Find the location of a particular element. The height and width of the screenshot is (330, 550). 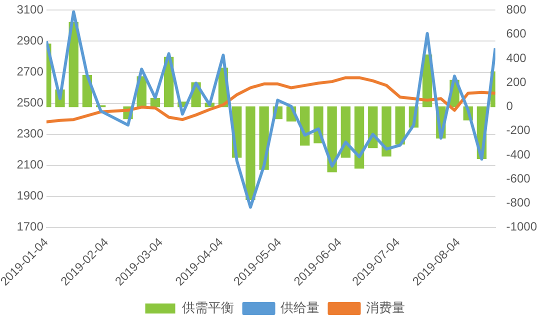

y-tick-label: 1900 is located at coordinates (30, 195).